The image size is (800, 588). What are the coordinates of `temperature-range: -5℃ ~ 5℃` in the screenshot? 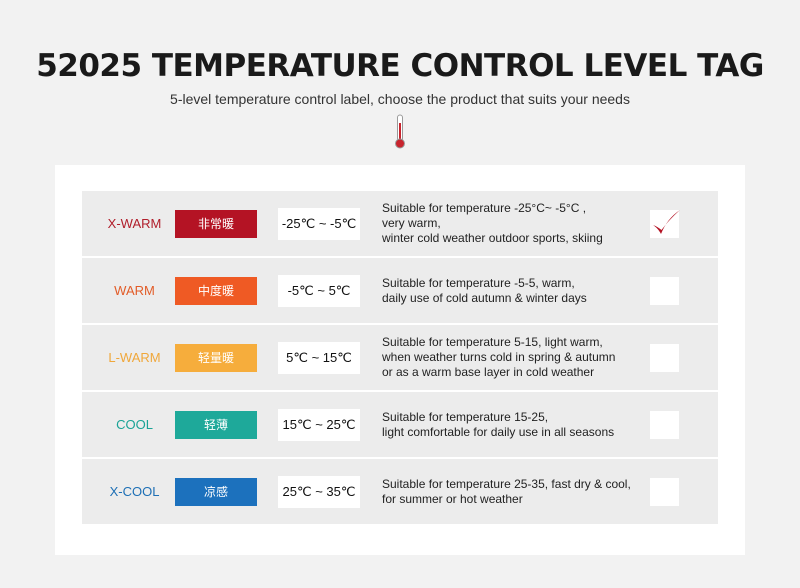 It's located at (319, 291).